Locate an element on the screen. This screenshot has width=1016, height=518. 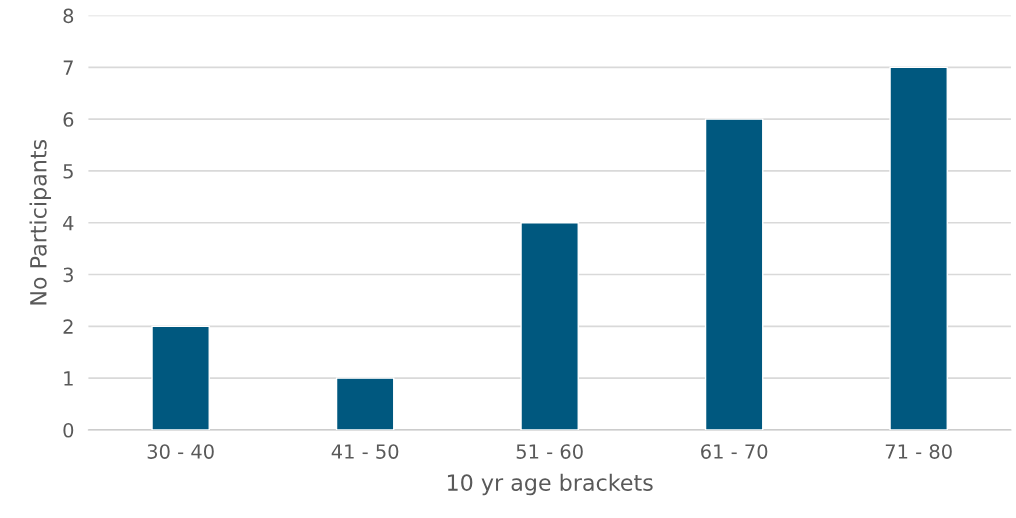
y-tick-label: 1 is located at coordinates (68, 378).